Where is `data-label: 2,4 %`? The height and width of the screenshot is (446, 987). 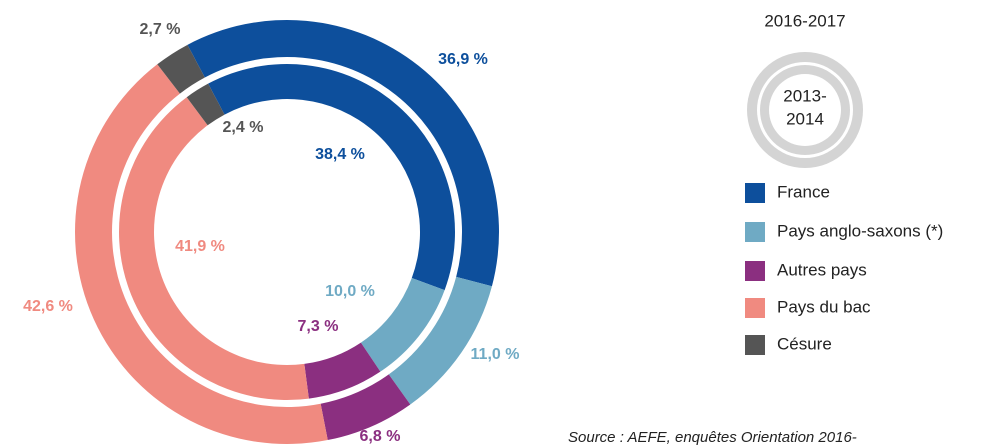 data-label: 2,4 % is located at coordinates (243, 127).